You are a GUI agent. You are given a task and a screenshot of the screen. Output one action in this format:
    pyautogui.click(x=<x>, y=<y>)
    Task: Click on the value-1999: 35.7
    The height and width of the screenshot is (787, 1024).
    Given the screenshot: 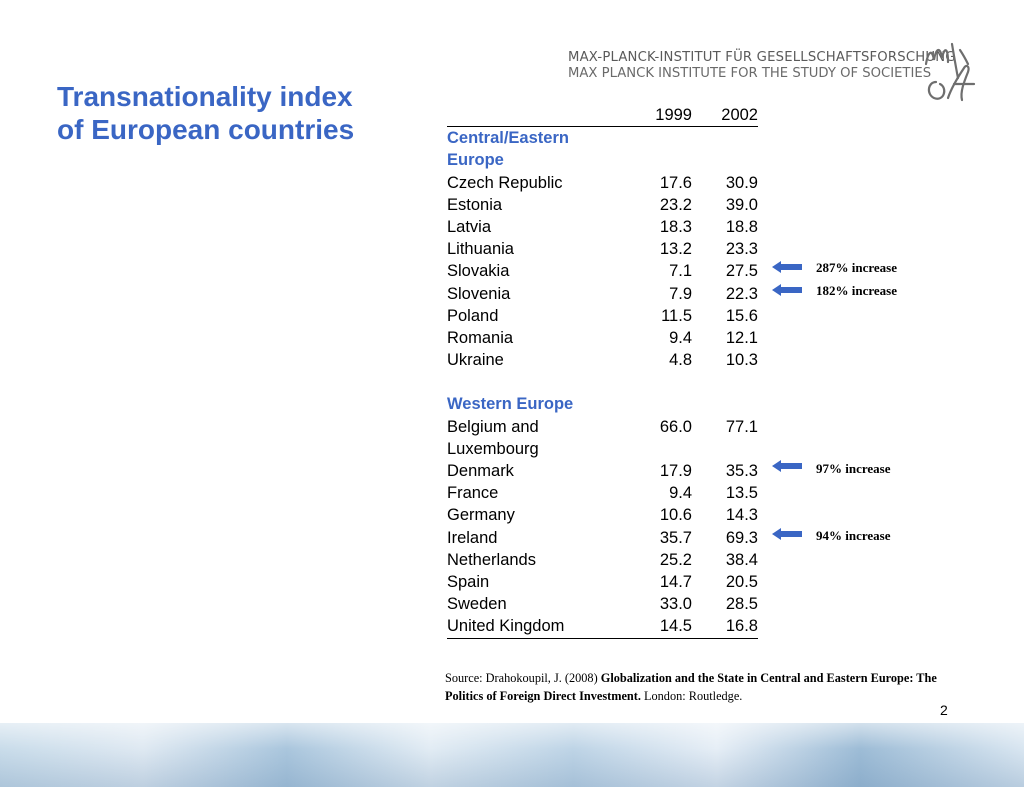 What is the action you would take?
    pyautogui.click(x=675, y=537)
    